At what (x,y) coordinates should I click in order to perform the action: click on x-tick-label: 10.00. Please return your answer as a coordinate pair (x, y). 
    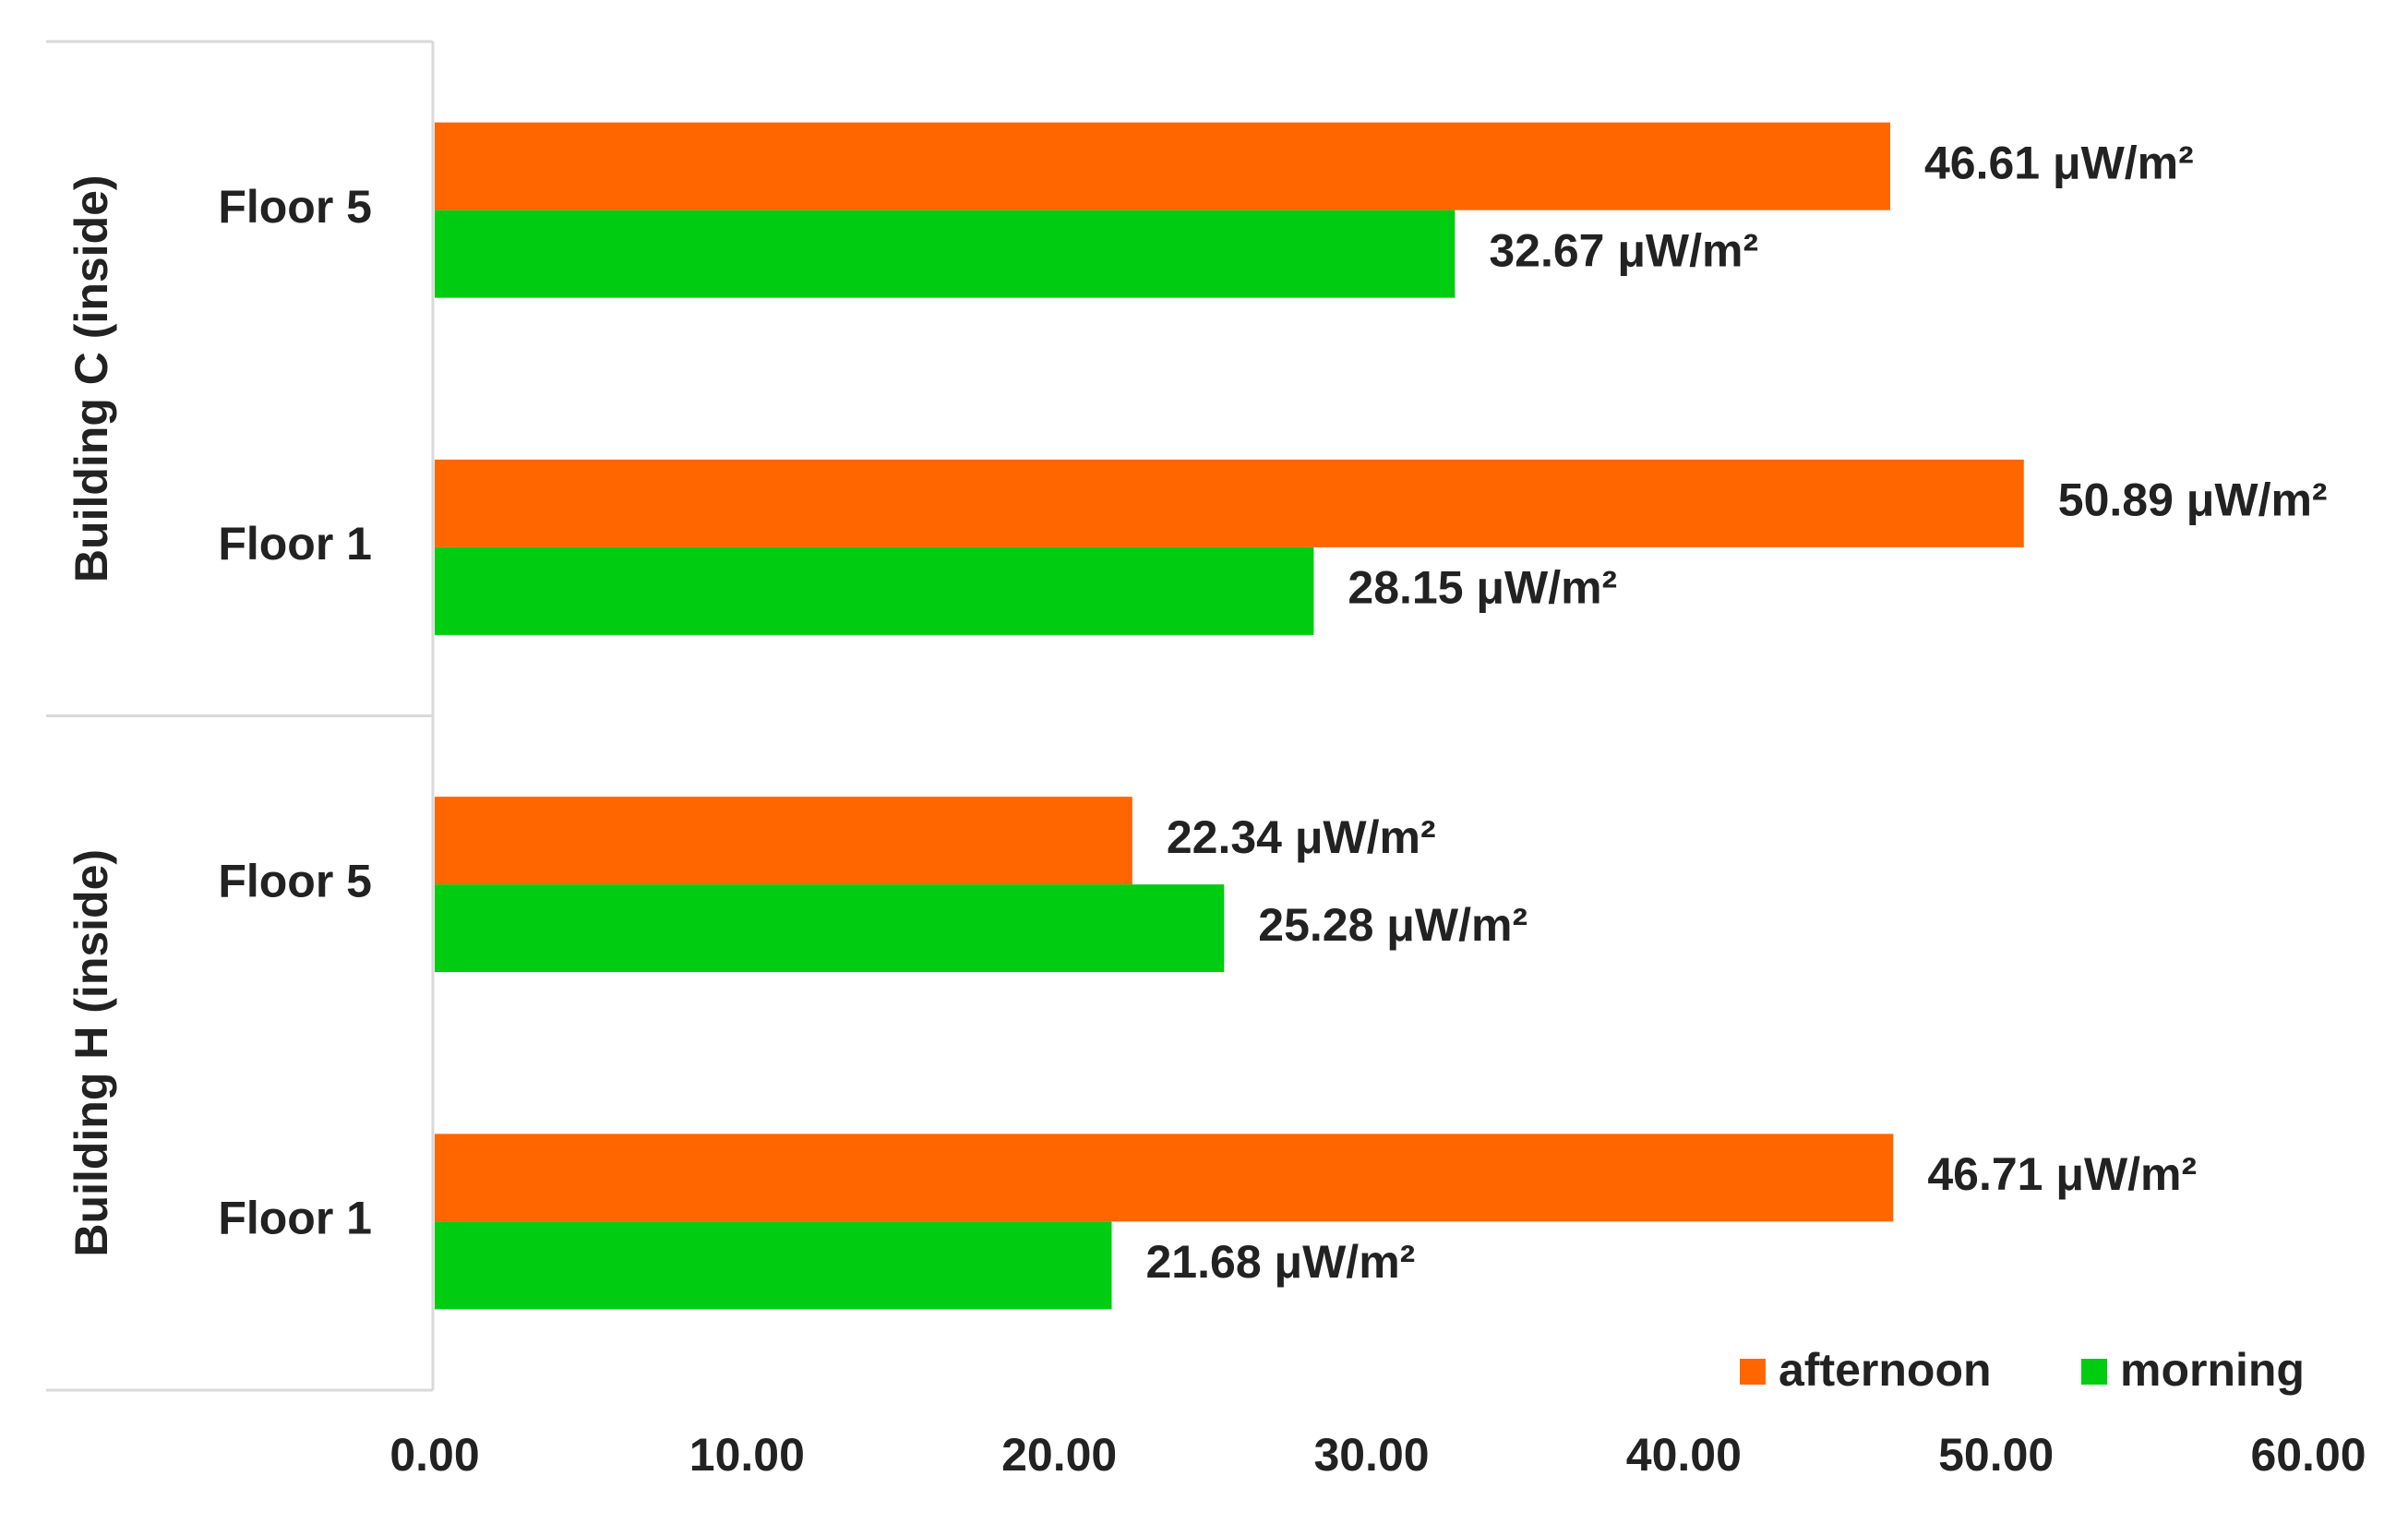
    Looking at the image, I should click on (747, 1455).